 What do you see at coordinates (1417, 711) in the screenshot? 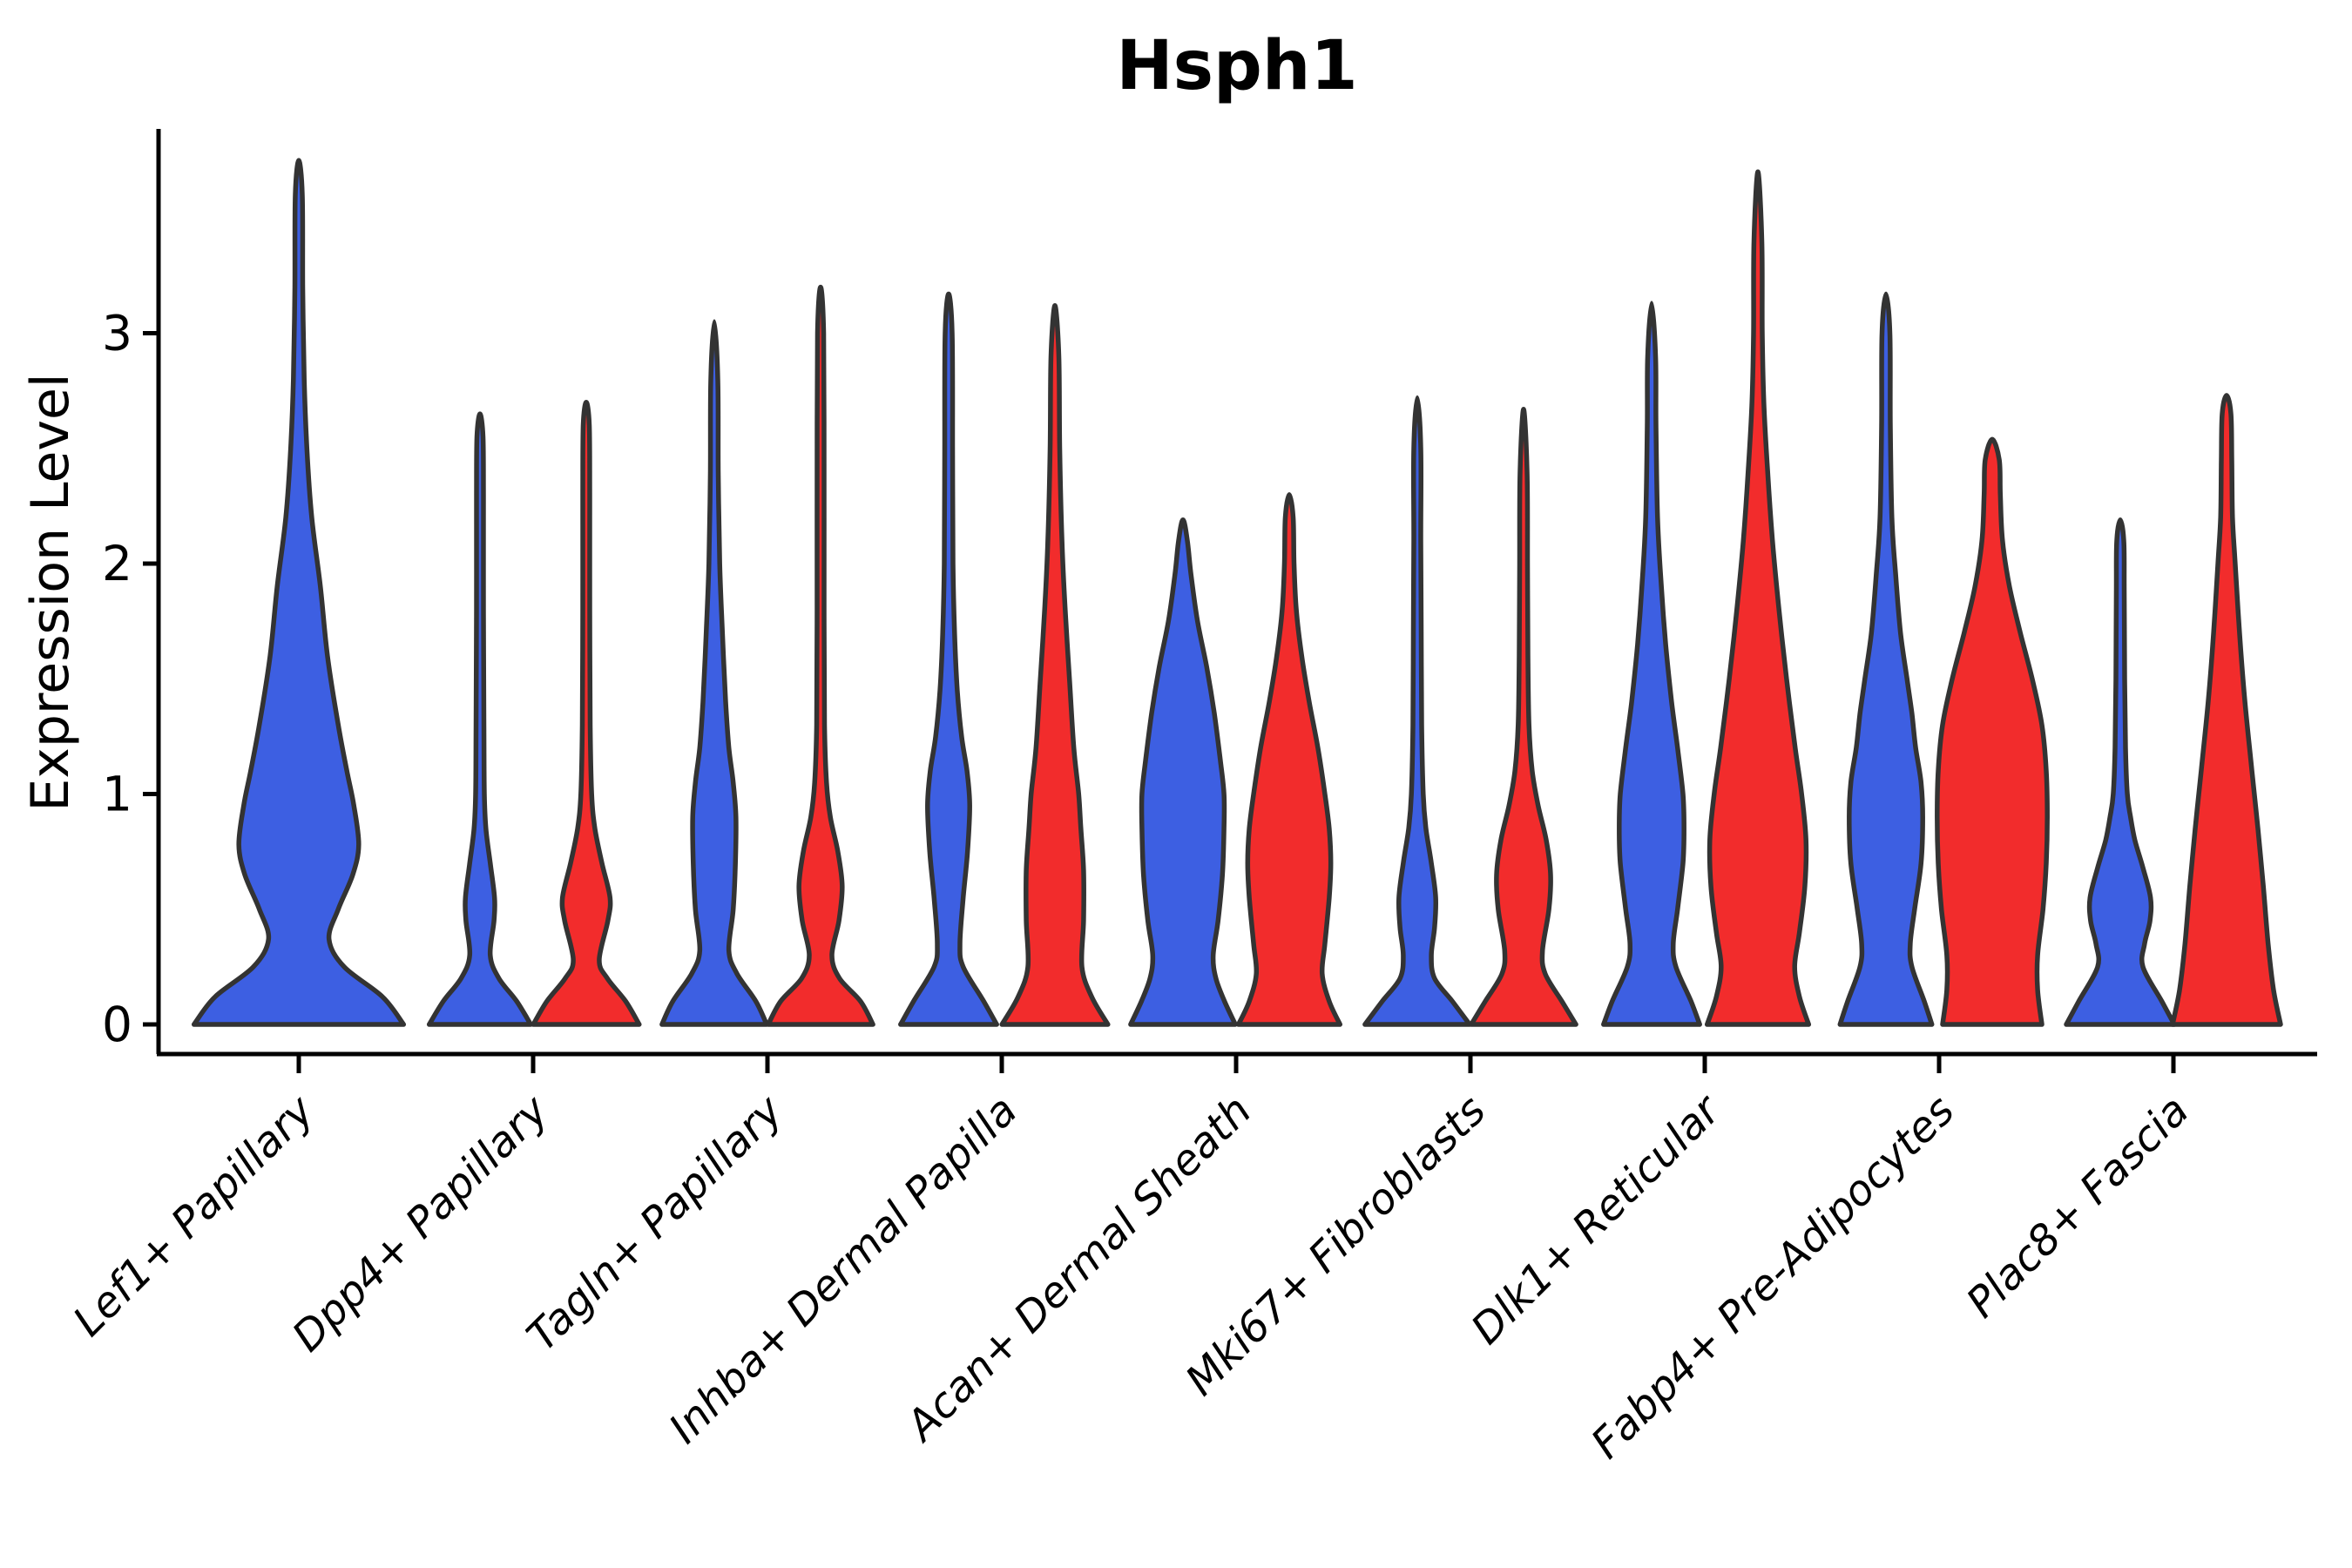
I see `violin-mki67-fibroblasts-blue` at bounding box center [1417, 711].